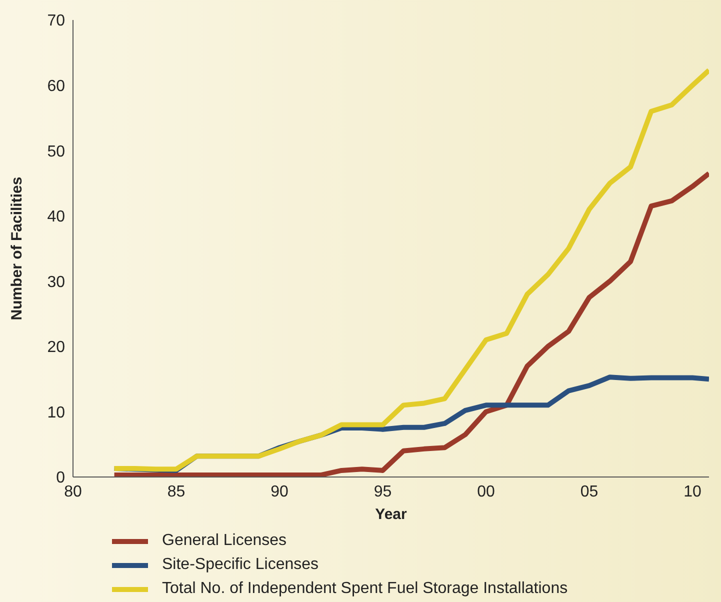 The height and width of the screenshot is (602, 721). Describe the element at coordinates (61, 478) in the screenshot. I see `y-tick-label: 0` at that location.